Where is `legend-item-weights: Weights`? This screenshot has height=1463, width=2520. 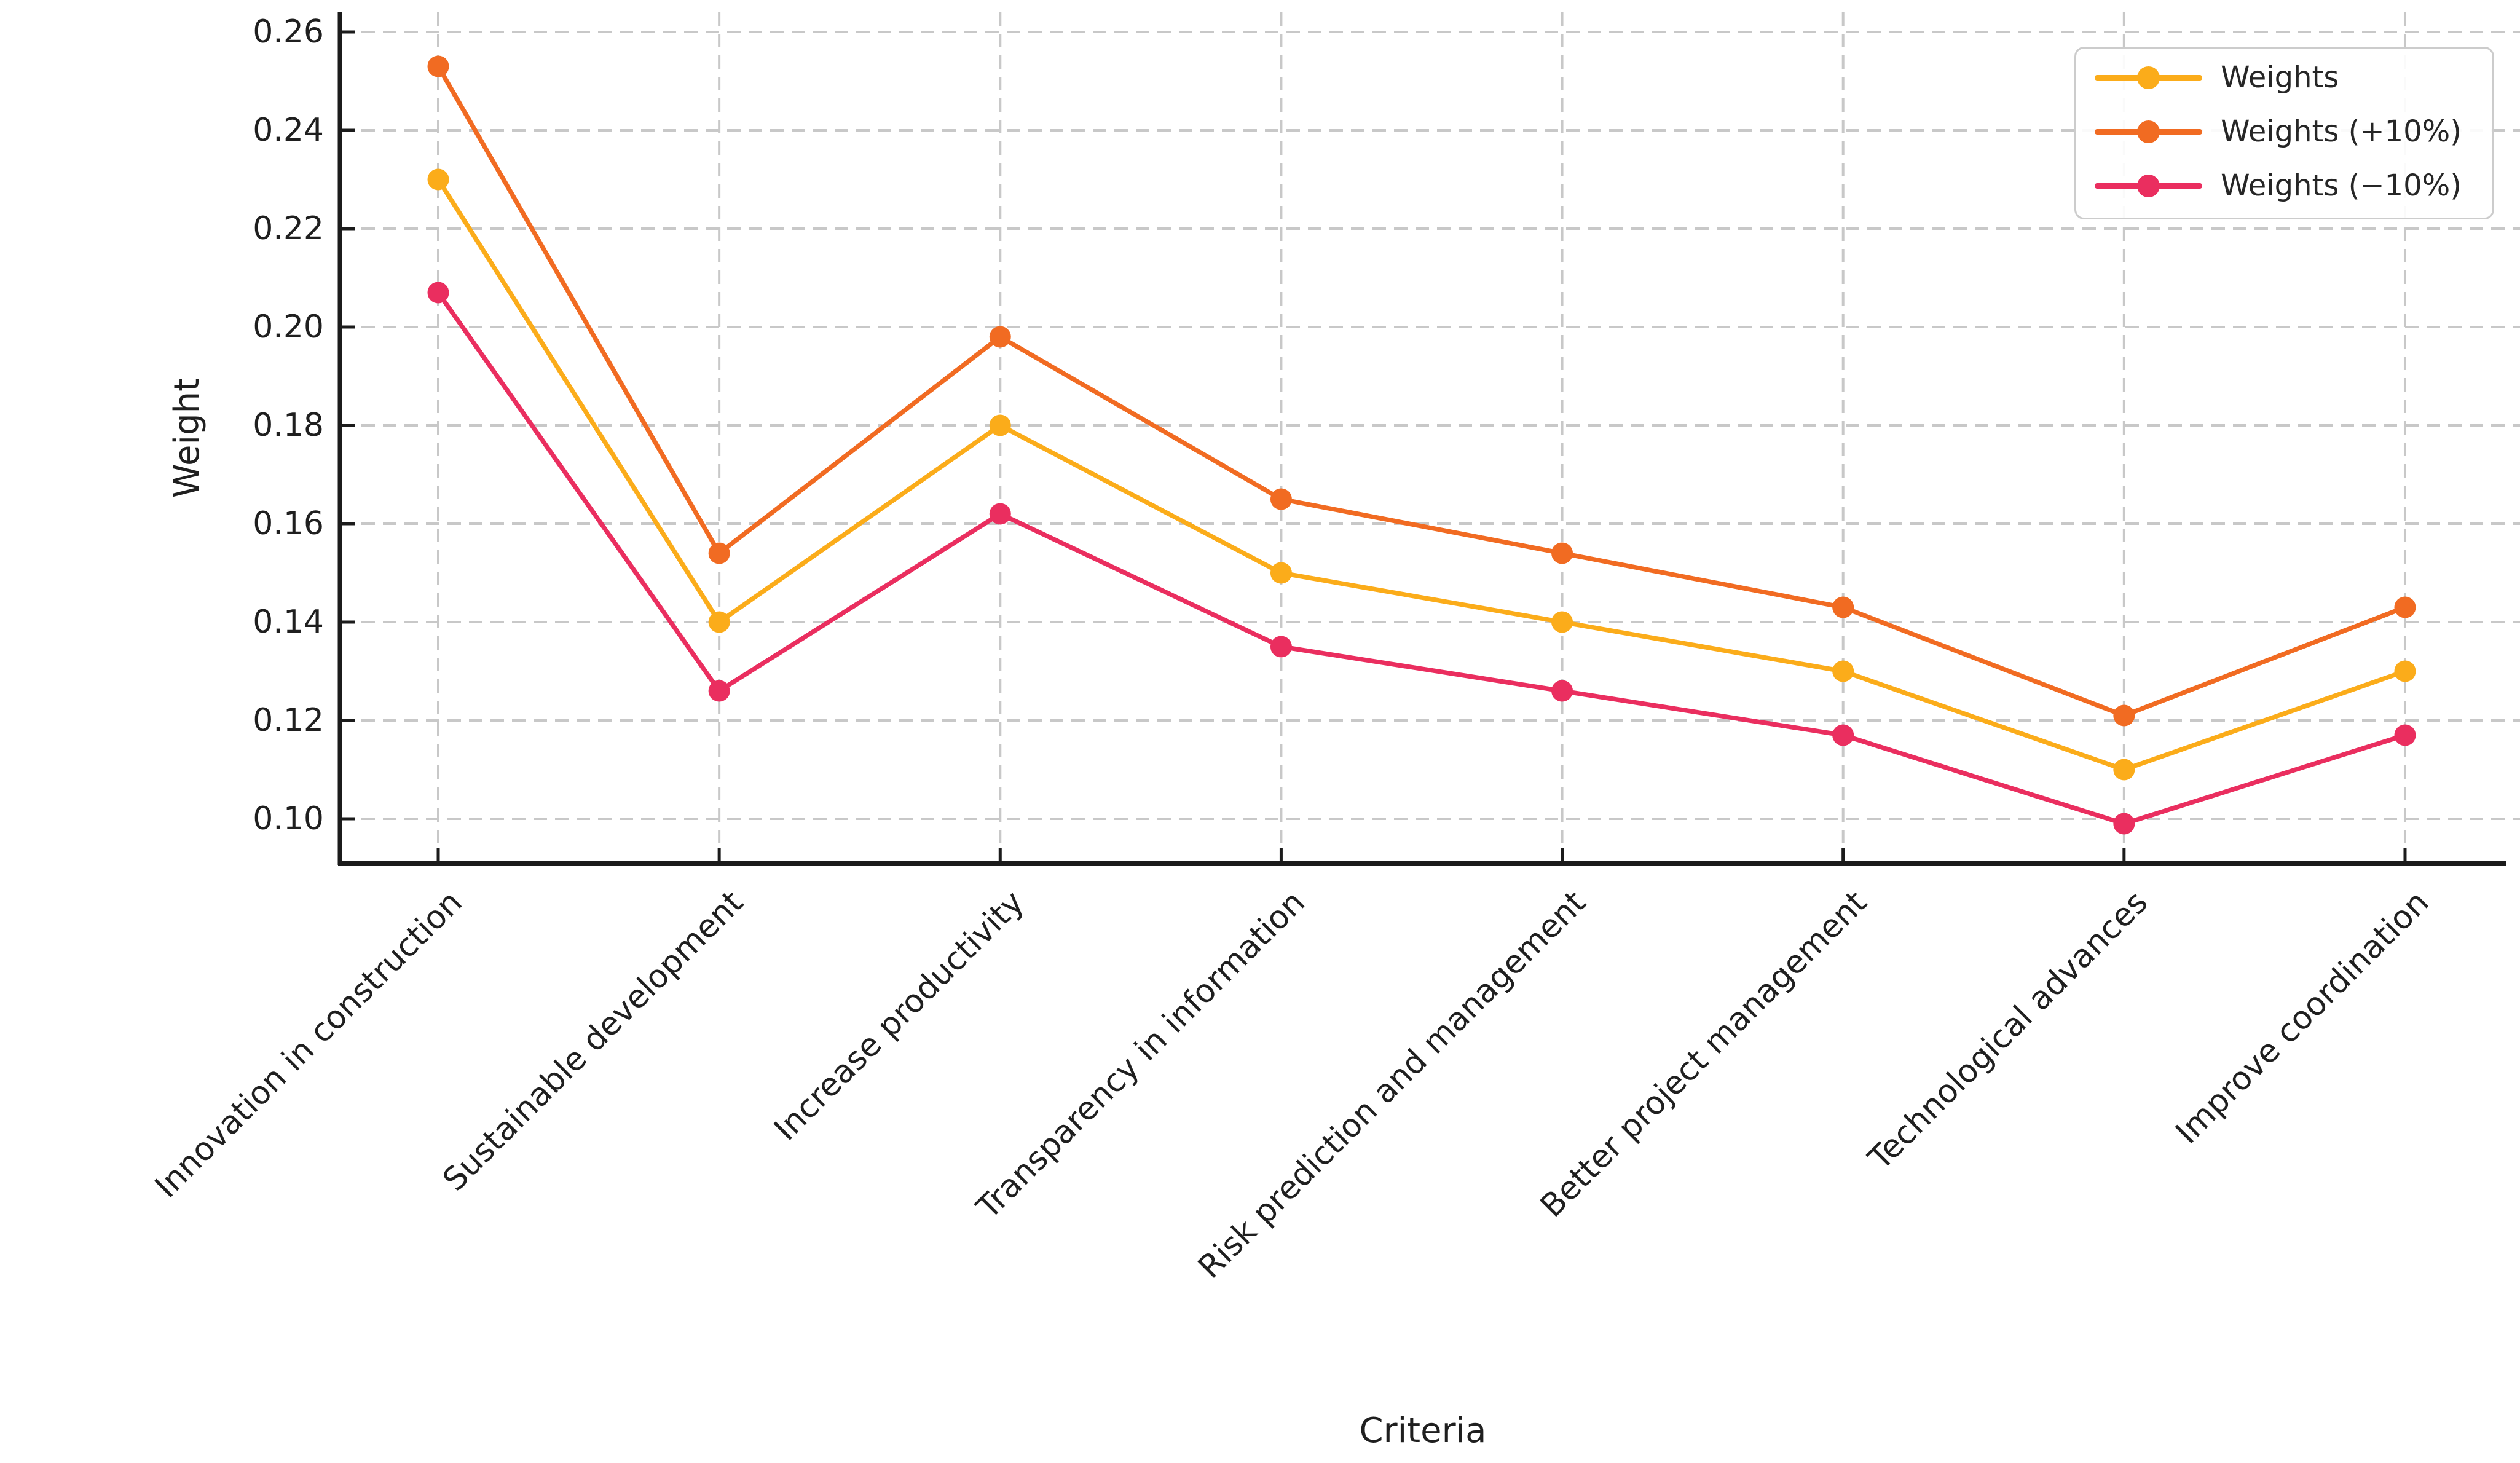 legend-item-weights: Weights is located at coordinates (2278, 77).